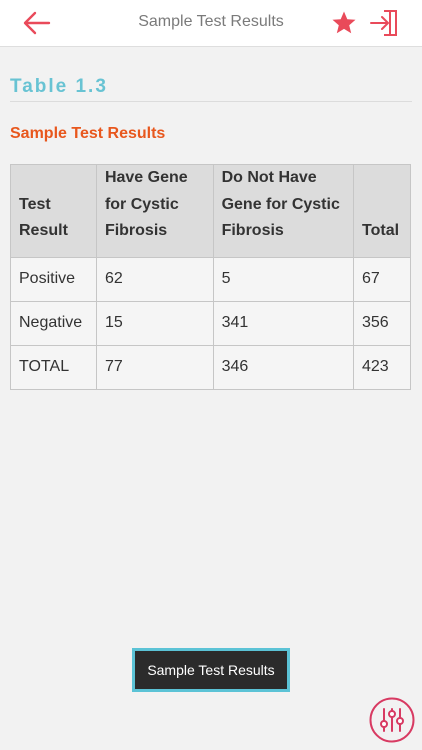 Image resolution: width=422 pixels, height=750 pixels. I want to click on exit-button, so click(384, 23).